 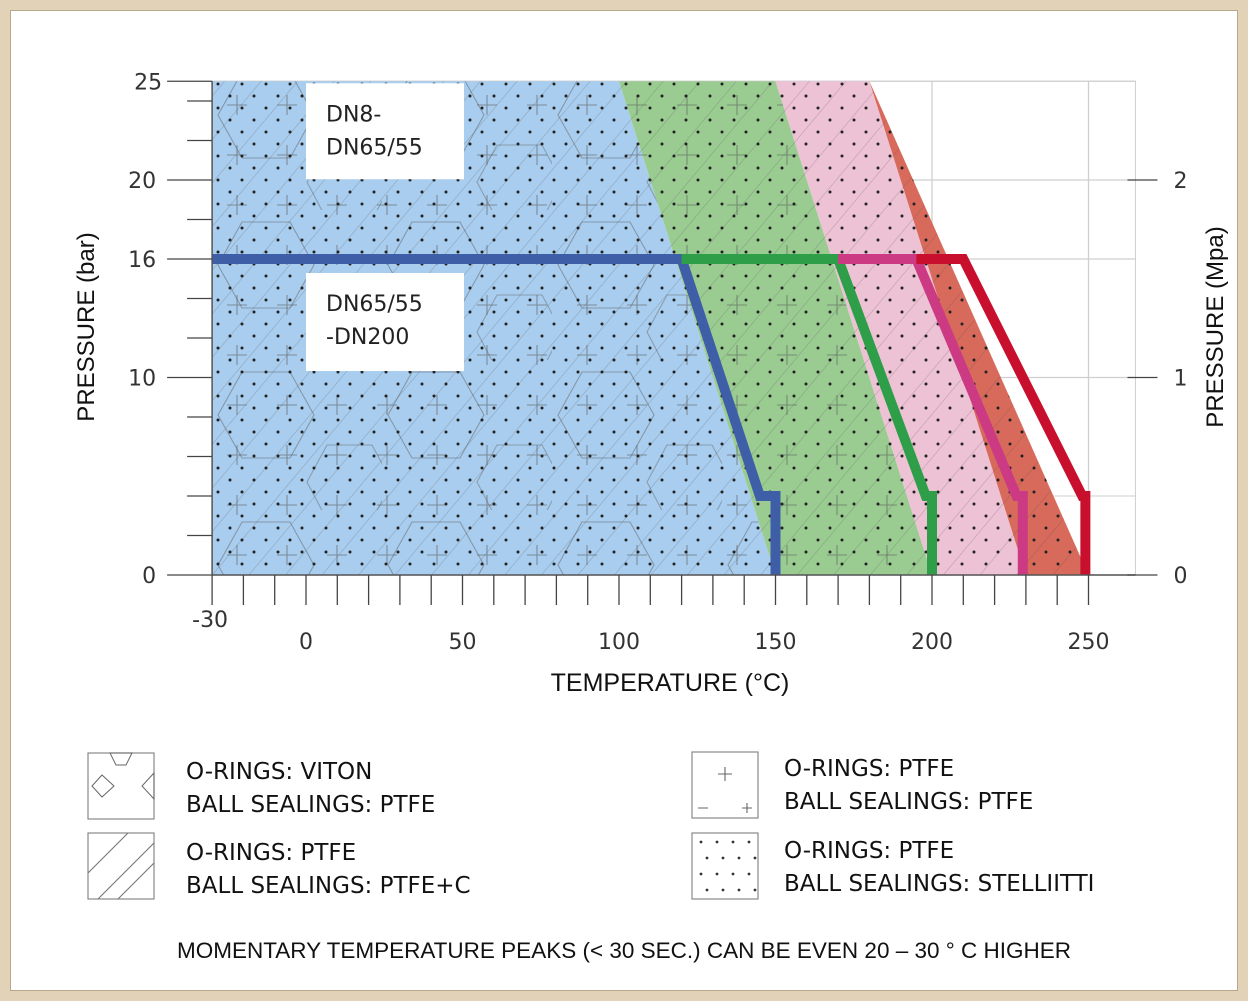 I want to click on region-label-text: -DN200, so click(x=367, y=337).